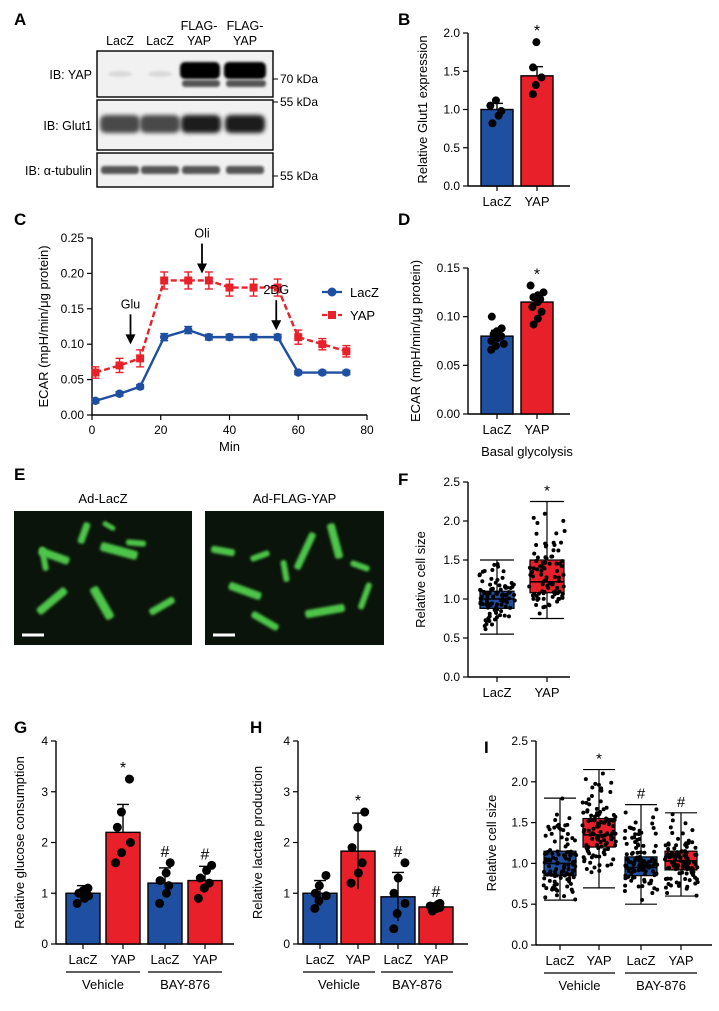  What do you see at coordinates (44, 792) in the screenshot?
I see `y-tick-label: 3` at bounding box center [44, 792].